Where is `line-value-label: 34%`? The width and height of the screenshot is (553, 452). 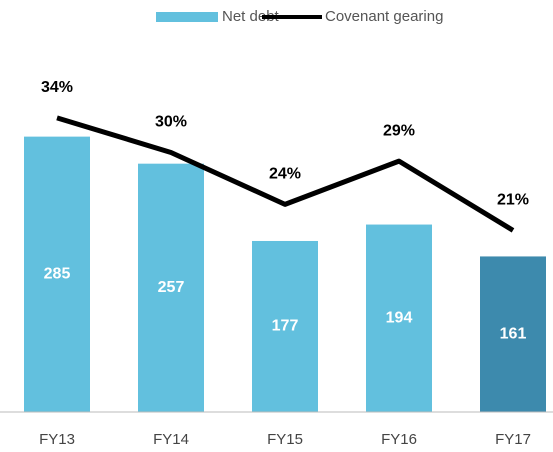 line-value-label: 34% is located at coordinates (57, 87).